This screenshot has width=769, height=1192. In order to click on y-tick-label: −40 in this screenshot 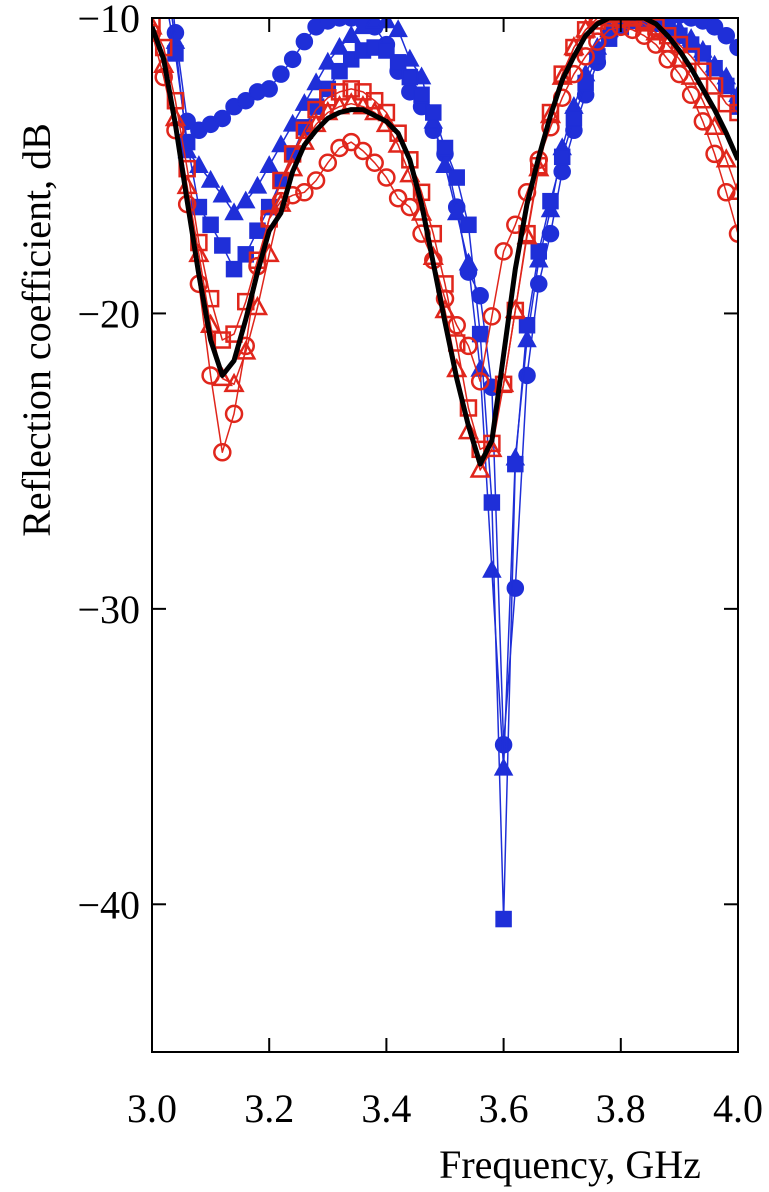, I will do `click(108, 904)`.